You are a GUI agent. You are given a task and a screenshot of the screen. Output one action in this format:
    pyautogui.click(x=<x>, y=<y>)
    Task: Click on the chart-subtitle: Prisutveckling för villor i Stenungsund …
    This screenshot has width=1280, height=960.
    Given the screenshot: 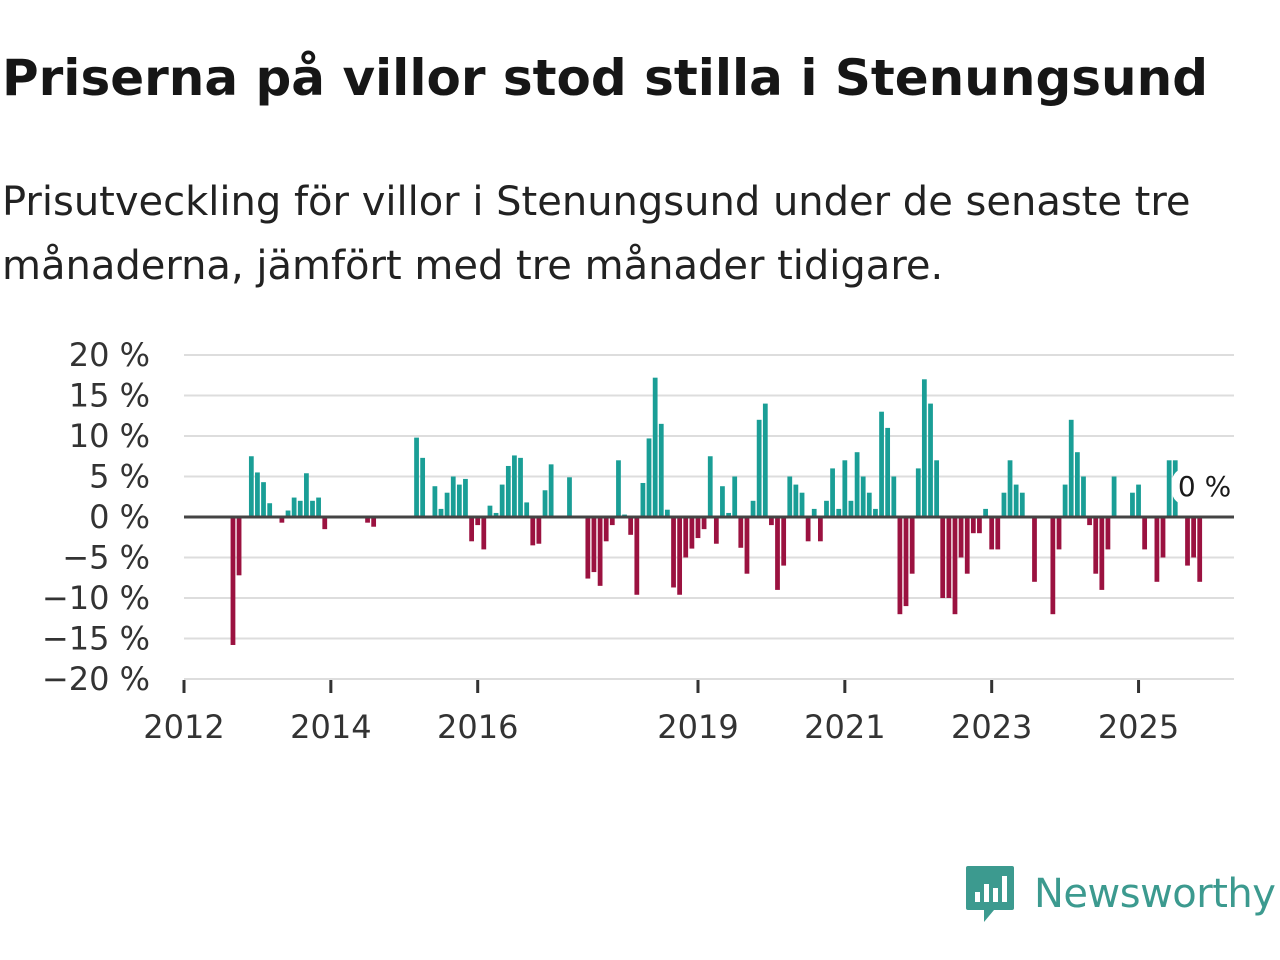 What is the action you would take?
    pyautogui.click(x=596, y=234)
    